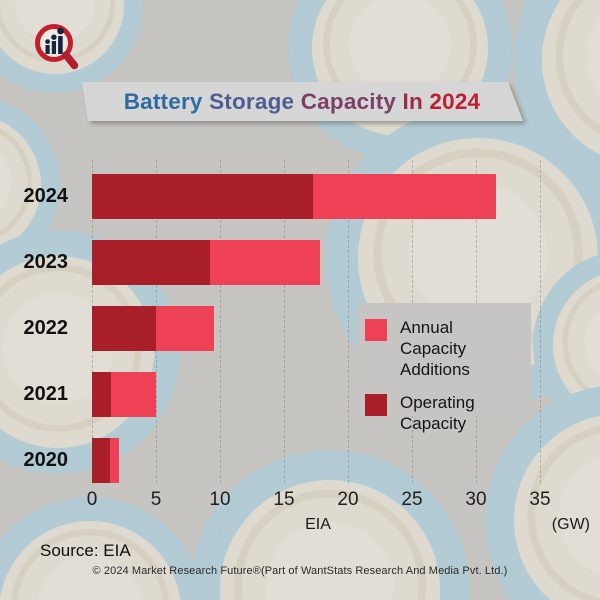 This screenshot has width=600, height=600. I want to click on magnifier-growth-chart-logo-icon, so click(57, 47).